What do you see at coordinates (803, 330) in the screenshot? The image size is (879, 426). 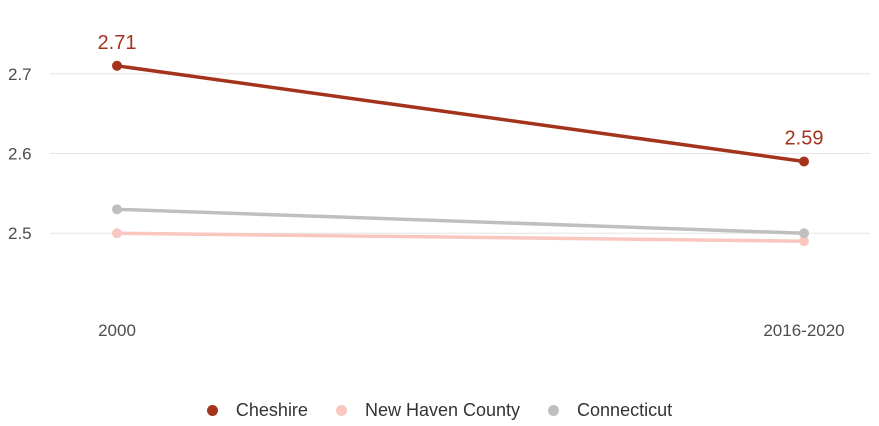 I see `x-tick-label: 2016-2020` at bounding box center [803, 330].